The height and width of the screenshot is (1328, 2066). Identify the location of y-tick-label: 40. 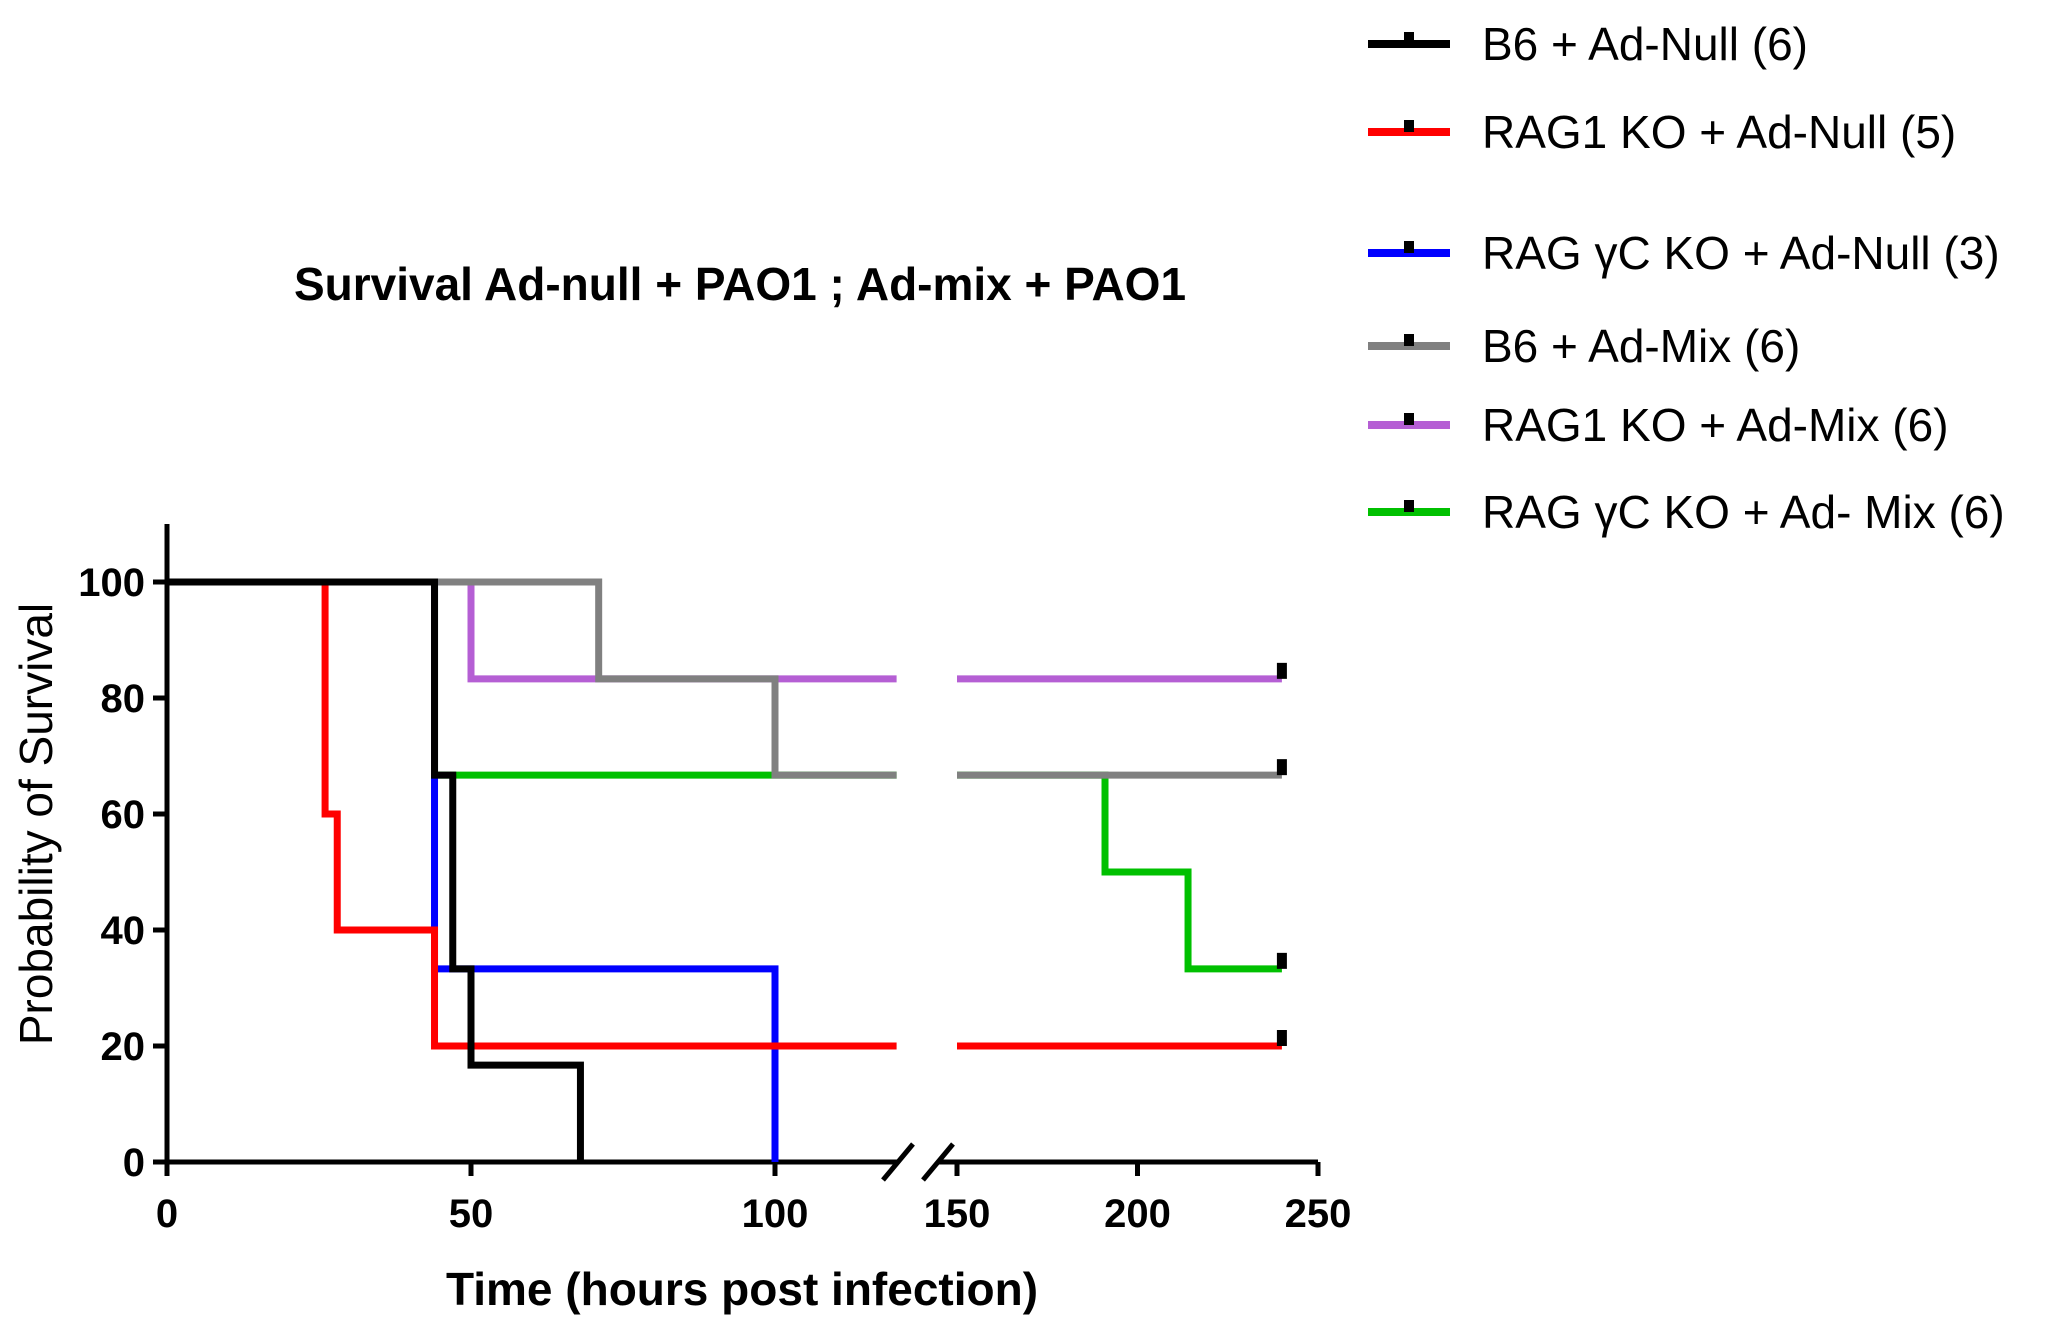
(123, 931).